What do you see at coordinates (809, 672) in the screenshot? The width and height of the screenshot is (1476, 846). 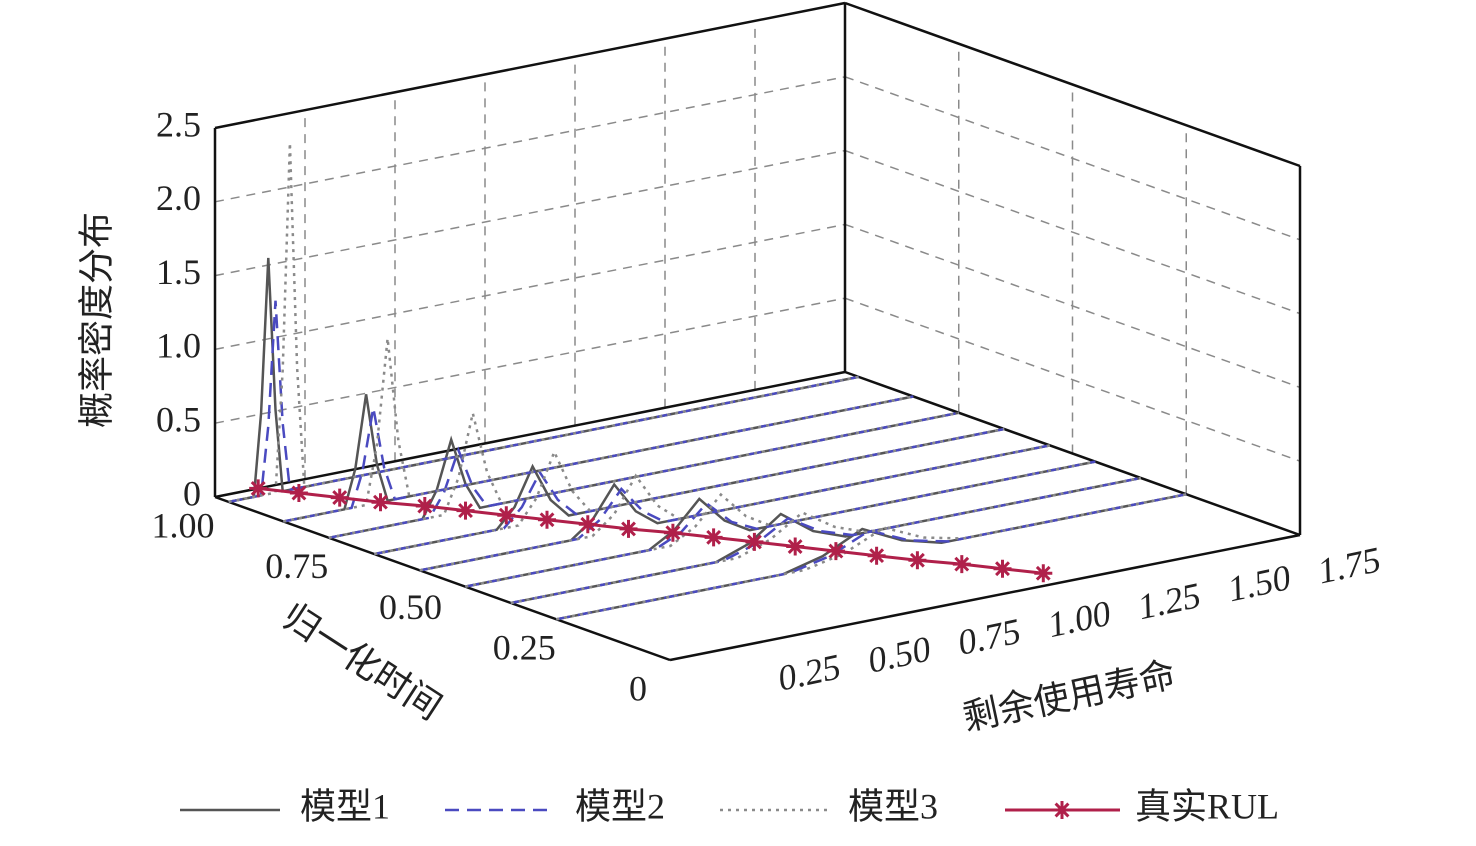 I see `rul-tick-label: 0.25` at bounding box center [809, 672].